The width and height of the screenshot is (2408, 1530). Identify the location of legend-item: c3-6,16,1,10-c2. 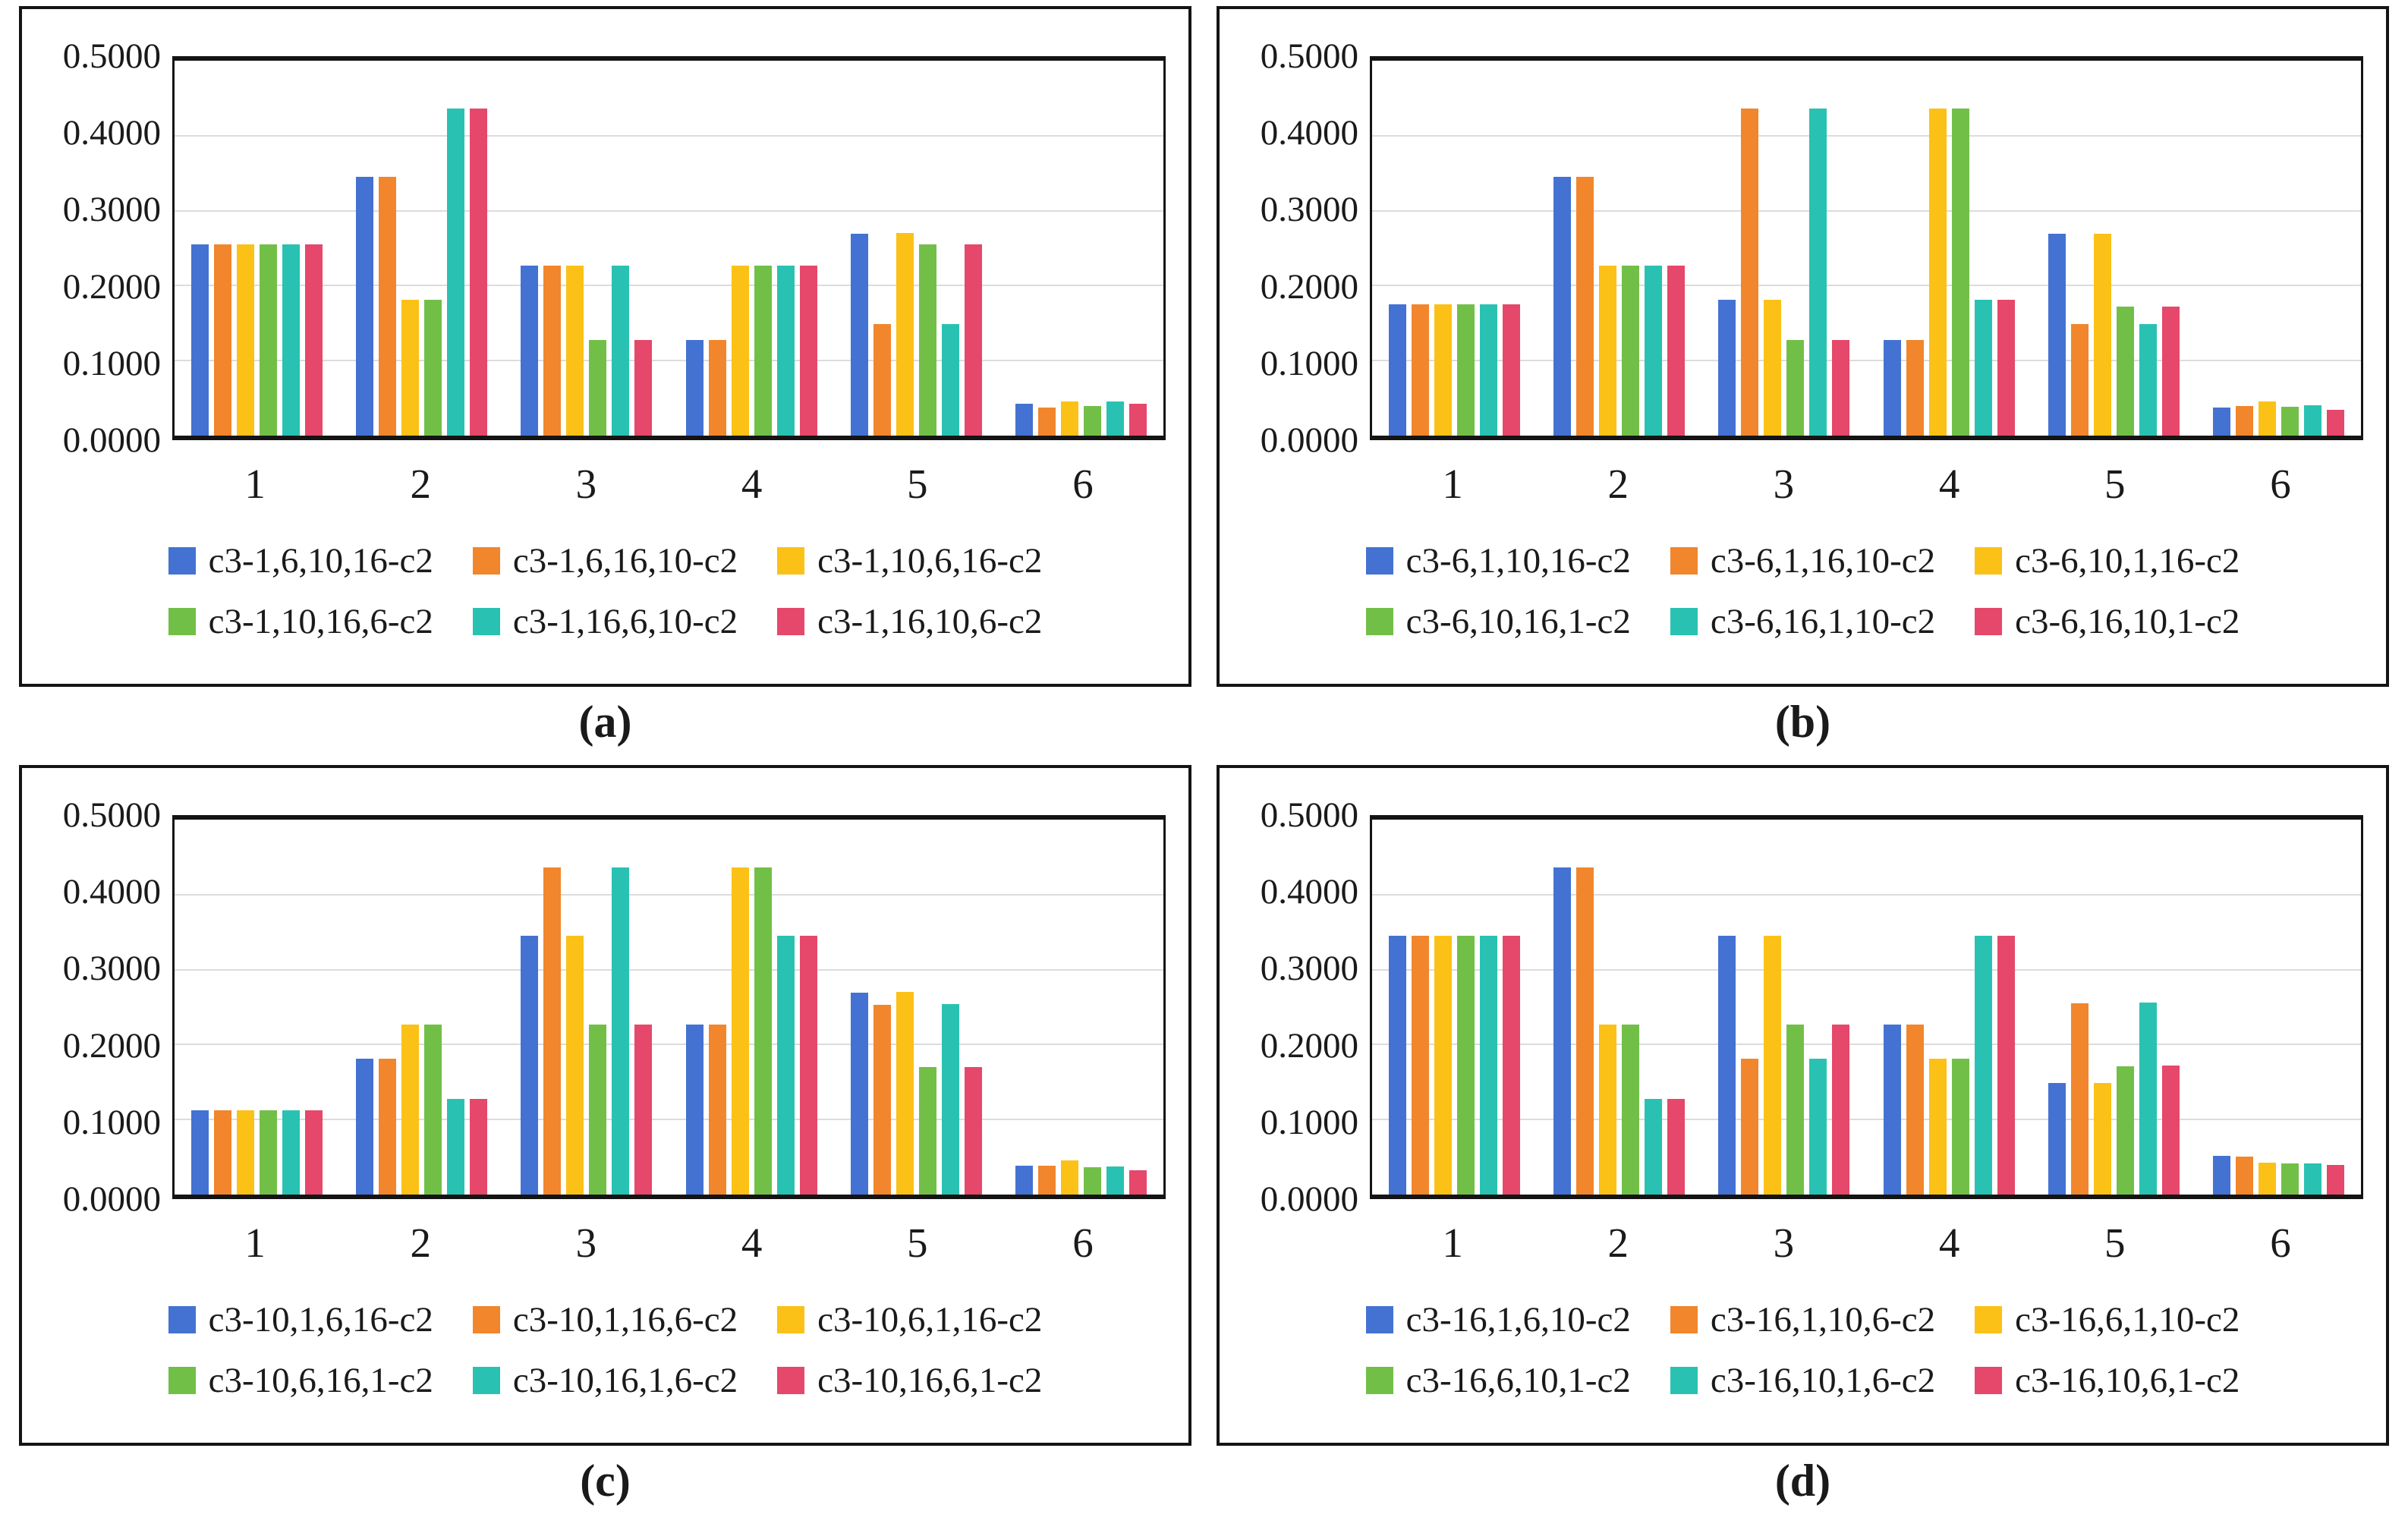
(1802, 621).